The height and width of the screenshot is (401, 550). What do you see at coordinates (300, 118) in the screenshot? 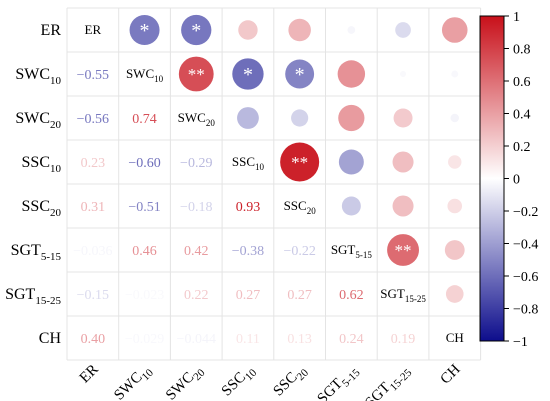
I see `corr-circle-r2-c4` at bounding box center [300, 118].